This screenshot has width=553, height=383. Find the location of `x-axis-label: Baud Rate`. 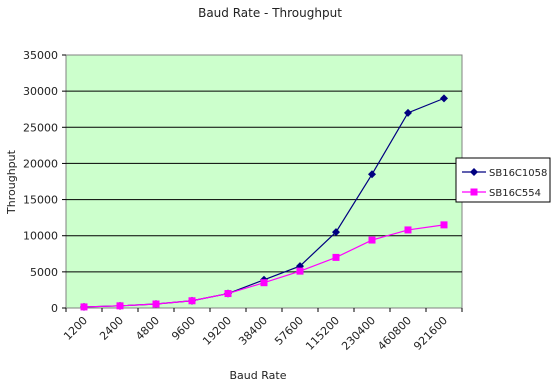

x-axis-label: Baud Rate is located at coordinates (258, 375).